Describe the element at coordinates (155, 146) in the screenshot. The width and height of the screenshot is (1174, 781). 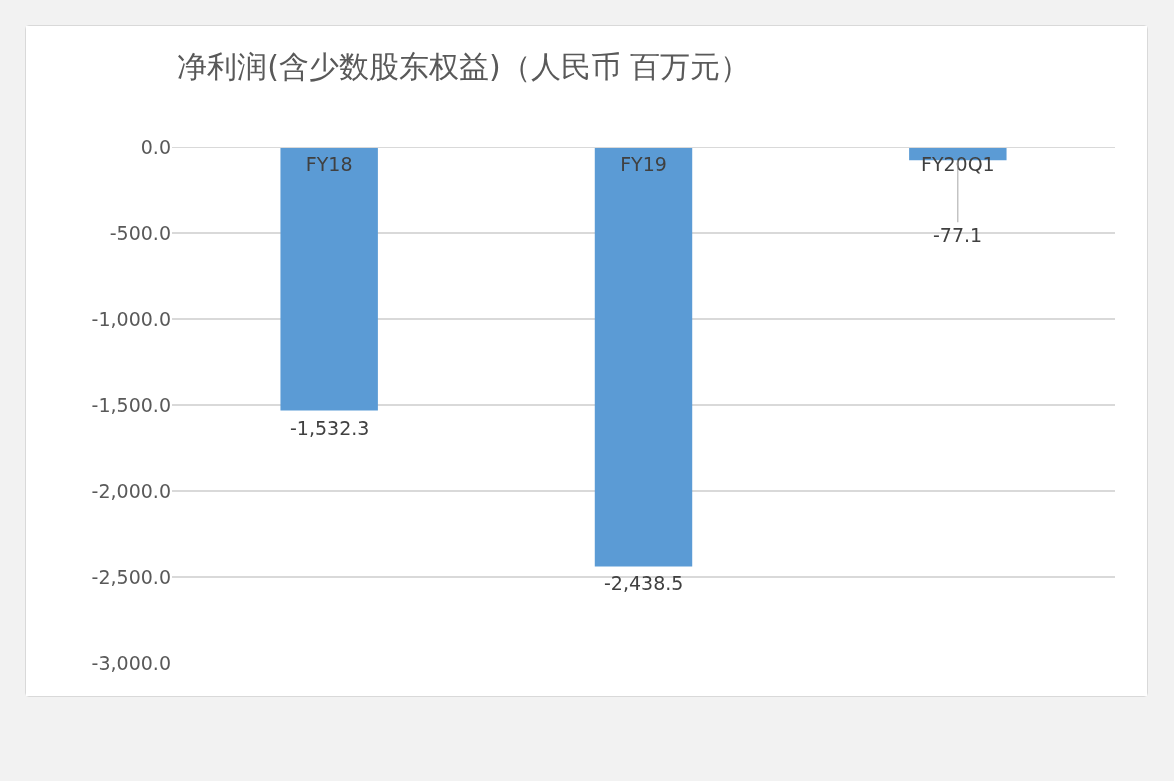
I see `y-tick-label: 0.0` at that location.